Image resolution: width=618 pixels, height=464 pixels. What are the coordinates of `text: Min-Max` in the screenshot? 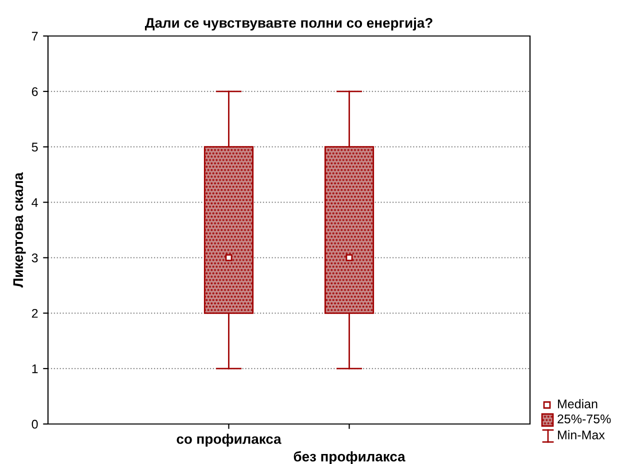 It's located at (581, 435).